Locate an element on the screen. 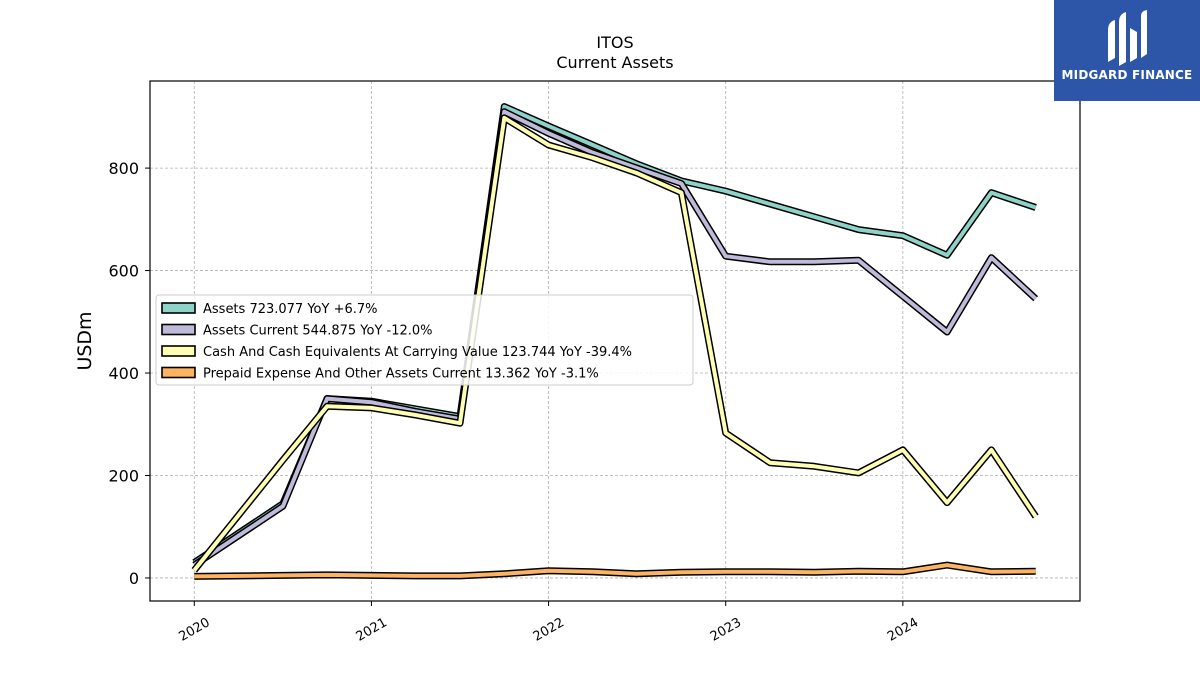 This screenshot has width=1200, height=675. x-tick-label: 2023 is located at coordinates (726, 630).